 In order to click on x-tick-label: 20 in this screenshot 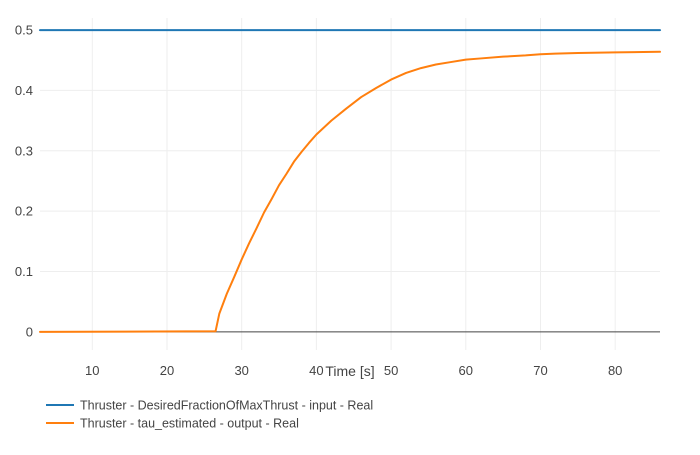, I will do `click(167, 370)`.